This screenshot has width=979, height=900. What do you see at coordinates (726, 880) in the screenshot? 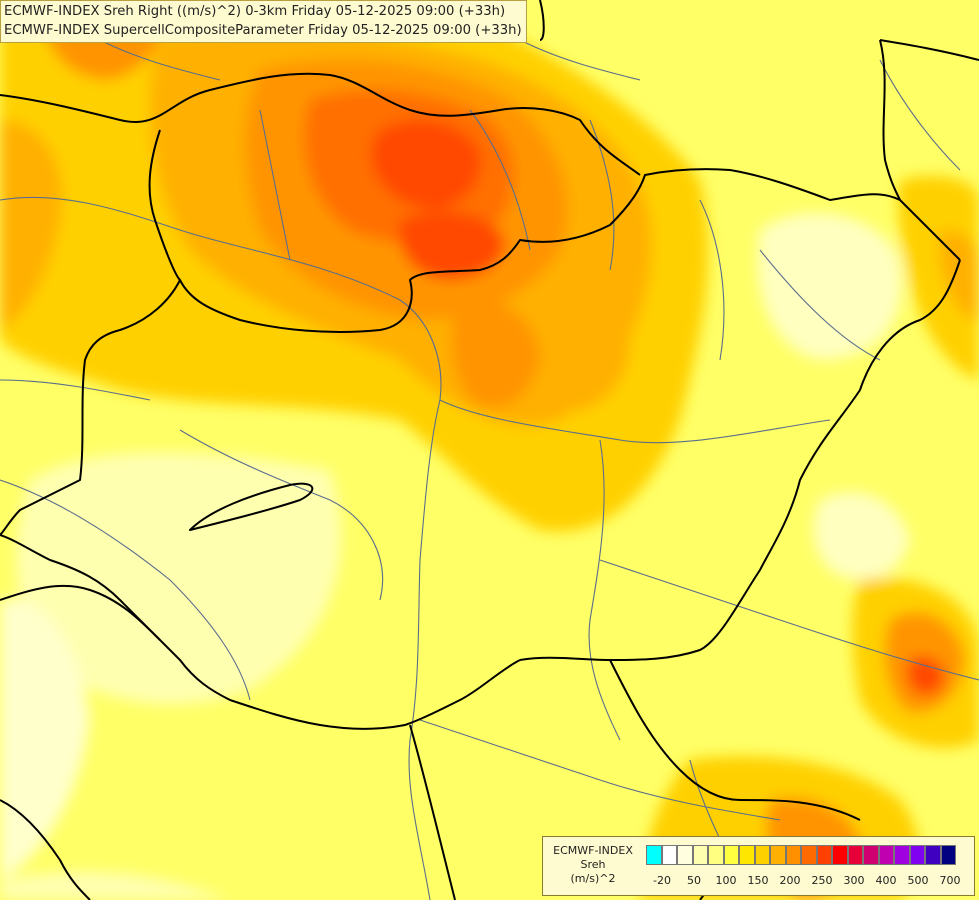
I see `legend-tick-label: 100` at bounding box center [726, 880].